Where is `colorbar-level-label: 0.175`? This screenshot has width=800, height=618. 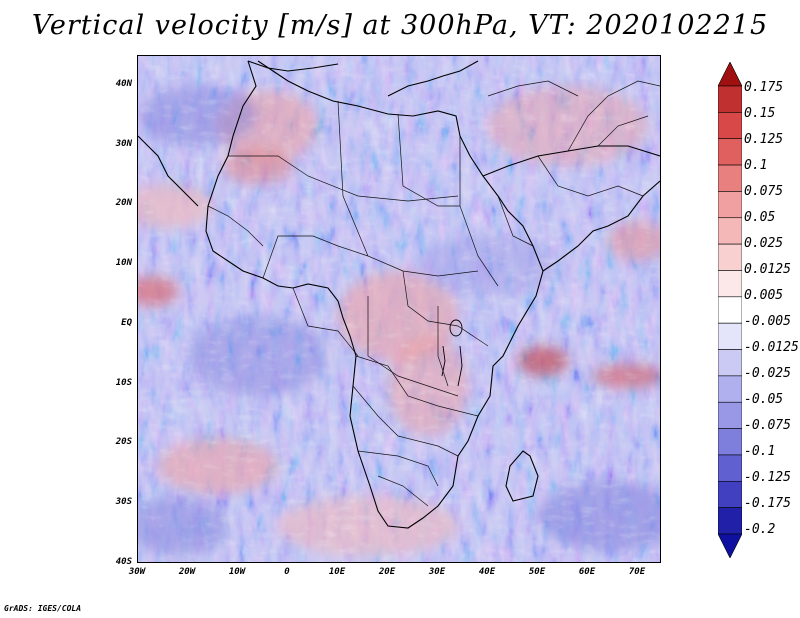 colorbar-level-label: 0.175 is located at coordinates (764, 87).